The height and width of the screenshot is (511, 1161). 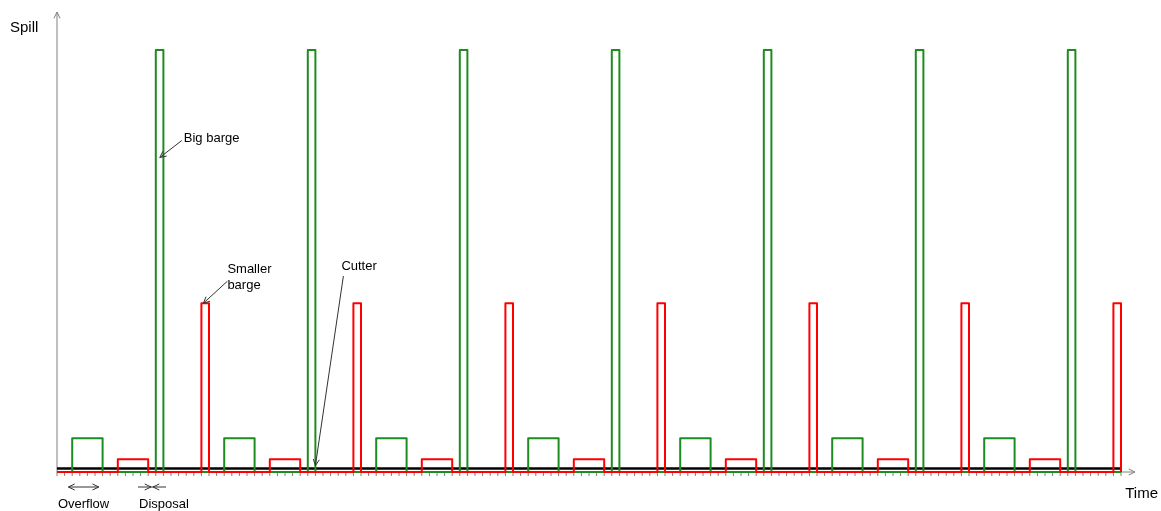 I want to click on series-label: Big barge, so click(x=211, y=137).